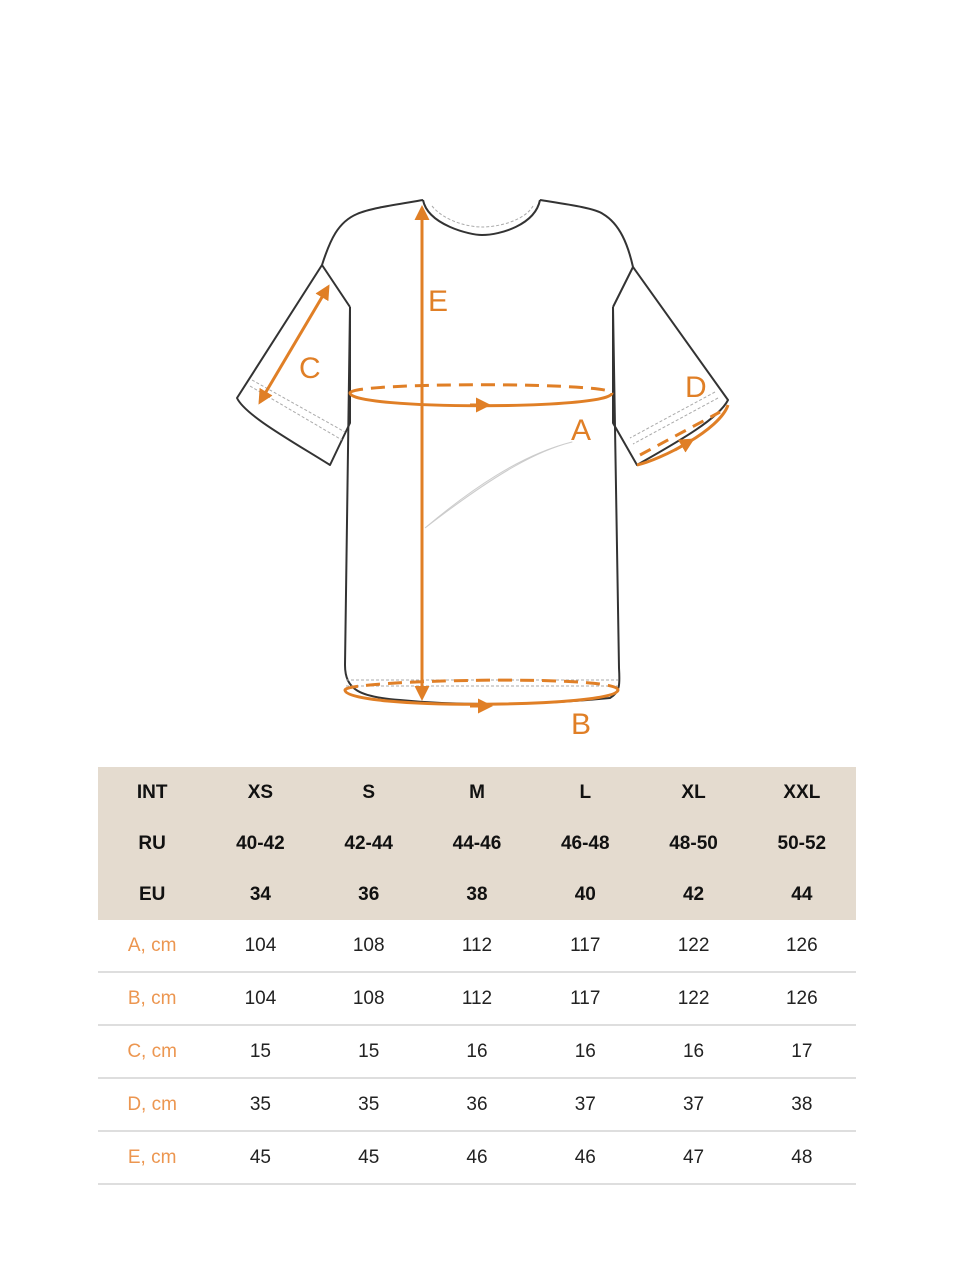  I want to click on label-c: C, so click(310, 368).